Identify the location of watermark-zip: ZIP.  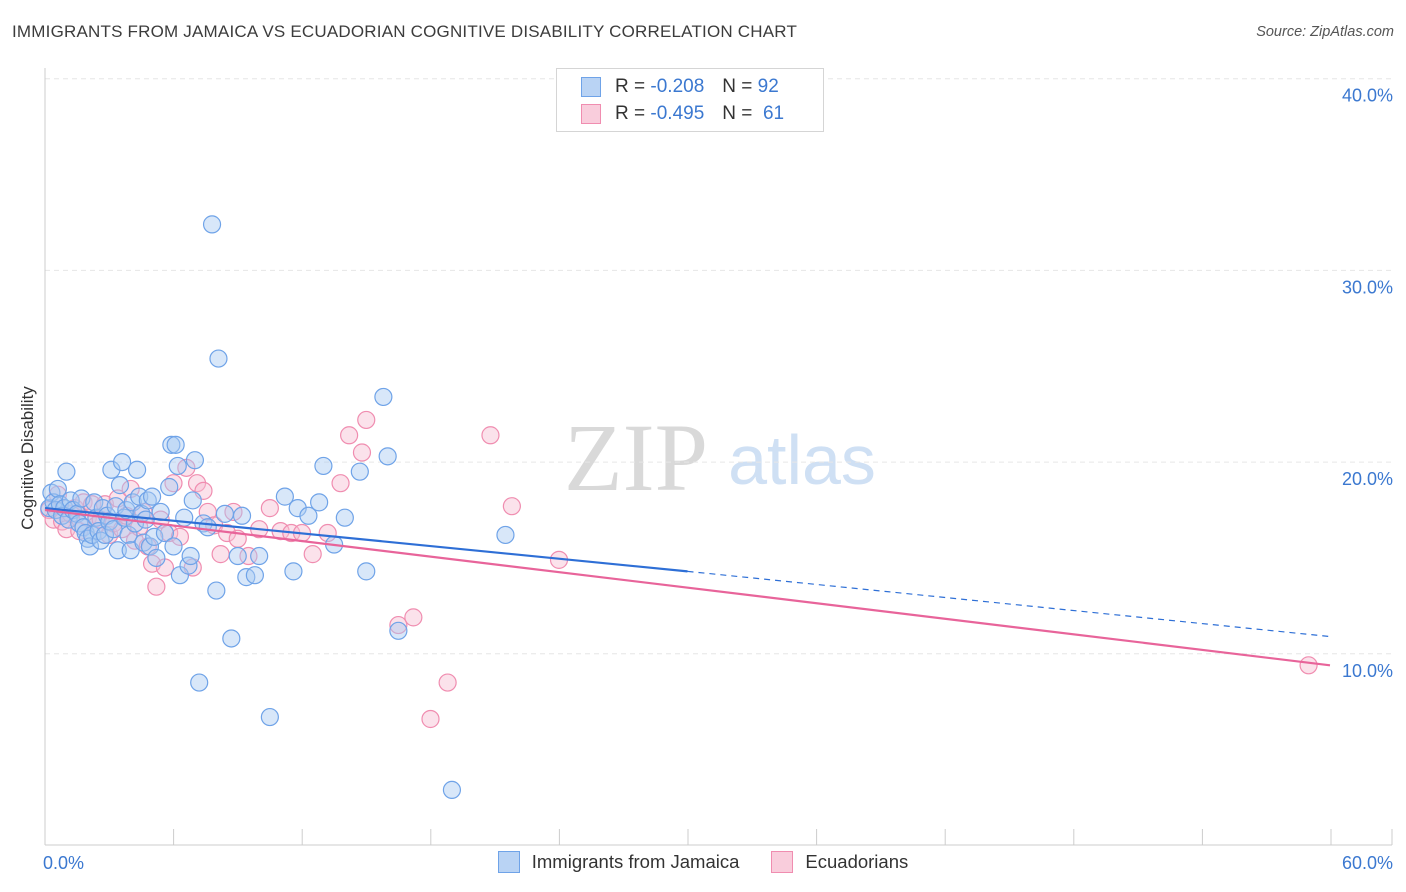
(636, 457).